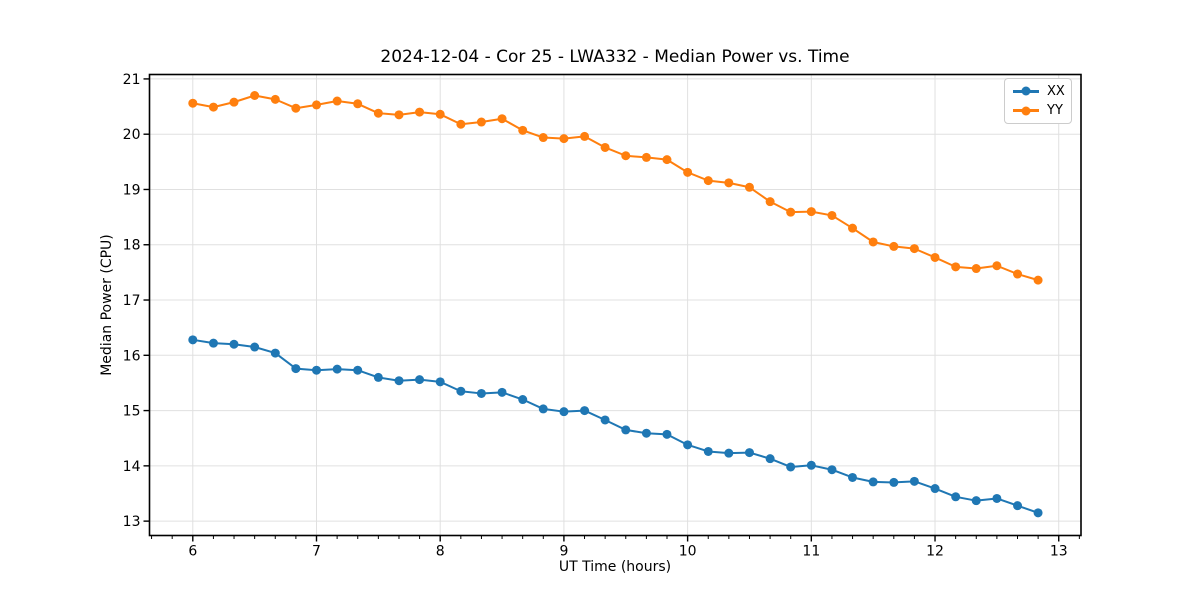 This screenshot has height=600, width=1200. Describe the element at coordinates (132, 301) in the screenshot. I see `y-tick-label: 17` at that location.